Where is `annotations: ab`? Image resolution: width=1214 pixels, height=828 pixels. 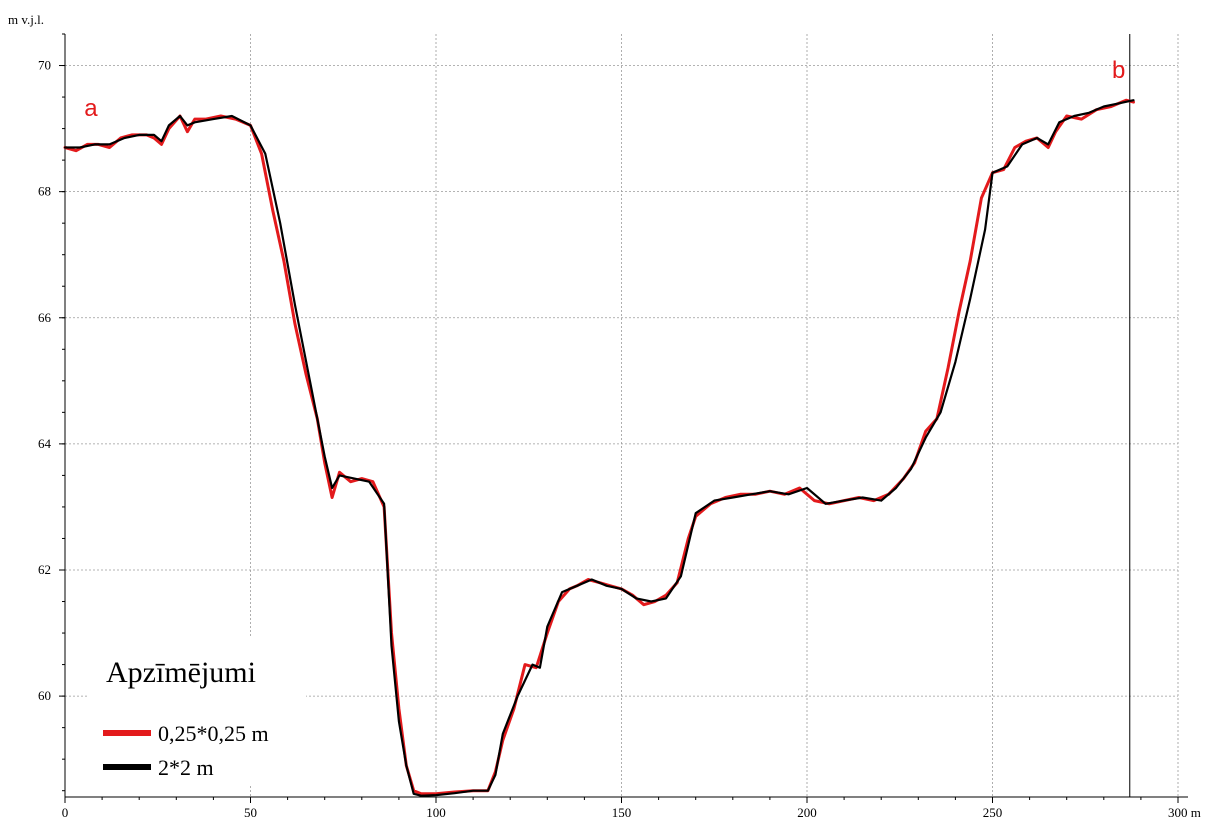 annotations: ab is located at coordinates (604, 89).